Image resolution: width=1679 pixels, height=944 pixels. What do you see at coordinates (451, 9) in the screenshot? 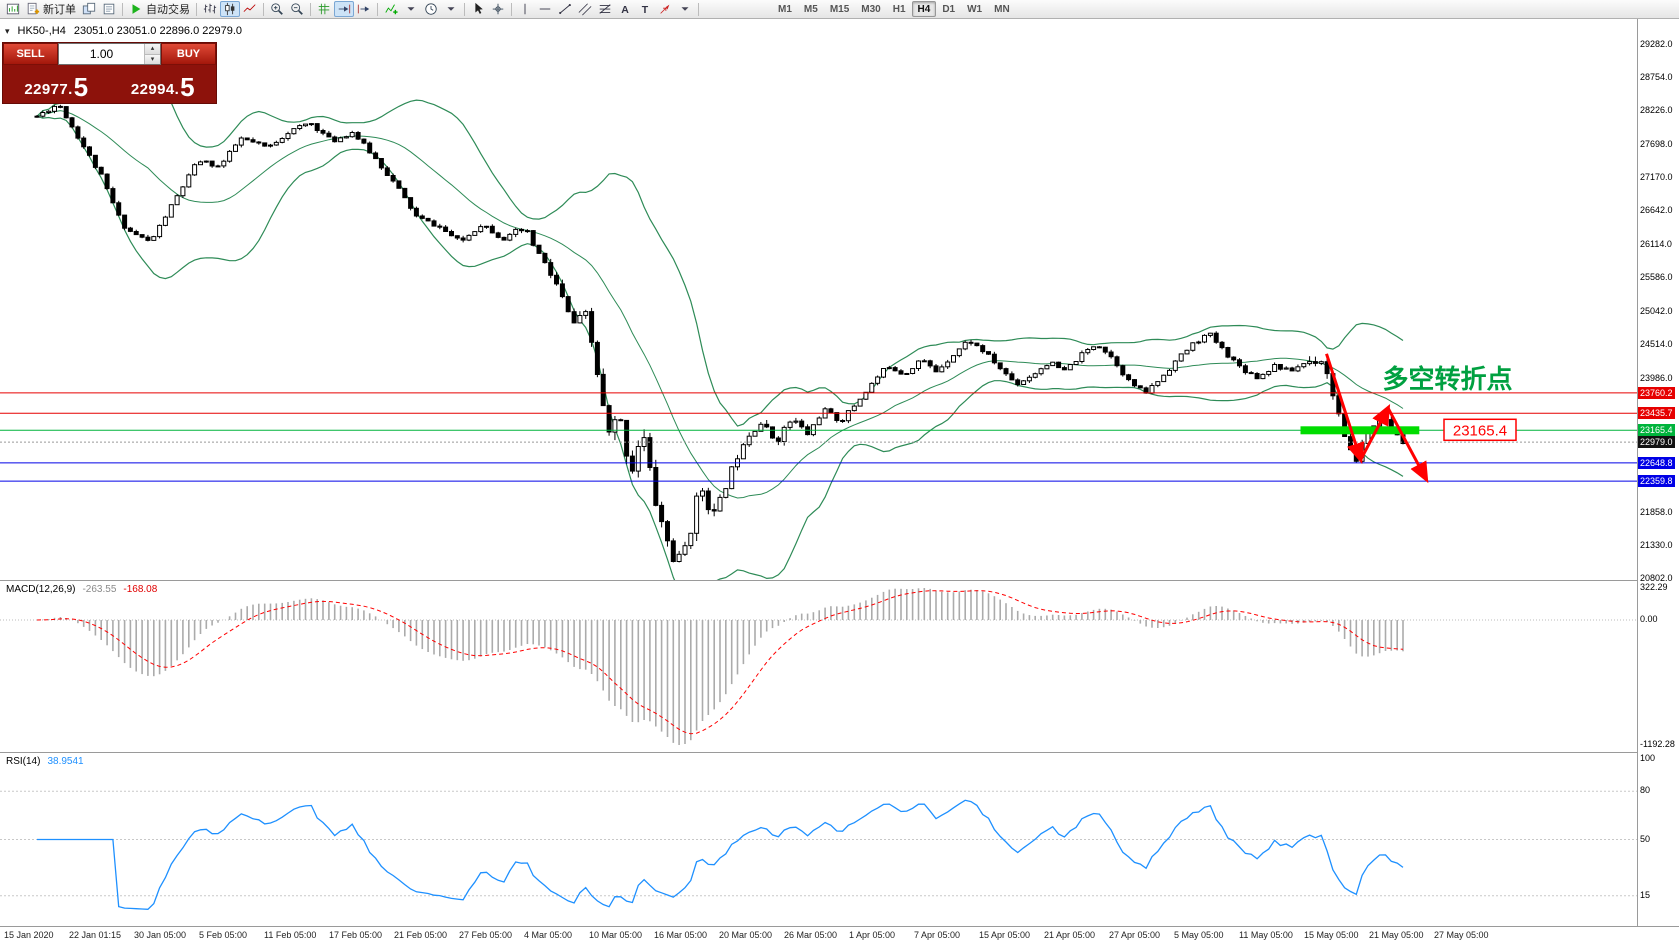
I see `periods-dropdown-icon` at bounding box center [451, 9].